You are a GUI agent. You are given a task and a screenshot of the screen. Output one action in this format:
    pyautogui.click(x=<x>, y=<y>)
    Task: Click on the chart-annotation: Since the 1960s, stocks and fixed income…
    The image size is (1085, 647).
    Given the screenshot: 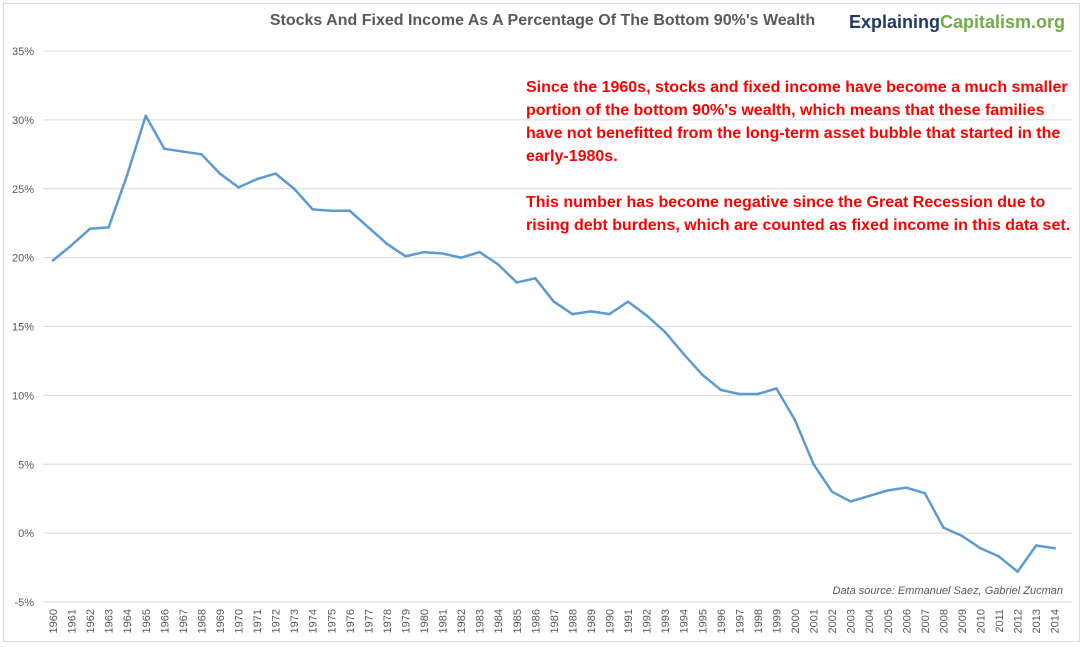 What is the action you would take?
    pyautogui.click(x=798, y=168)
    